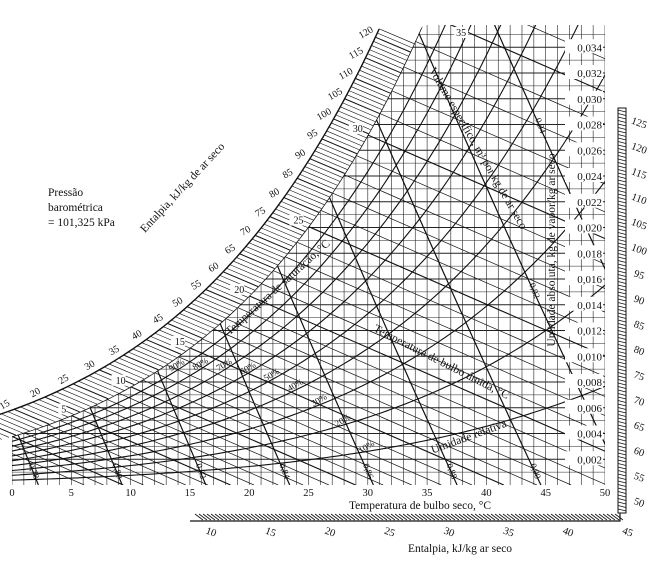 This screenshot has height=565, width=655. What do you see at coordinates (568, 533) in the screenshot?
I see `enthalpy-bottom-tick: 40` at bounding box center [568, 533].